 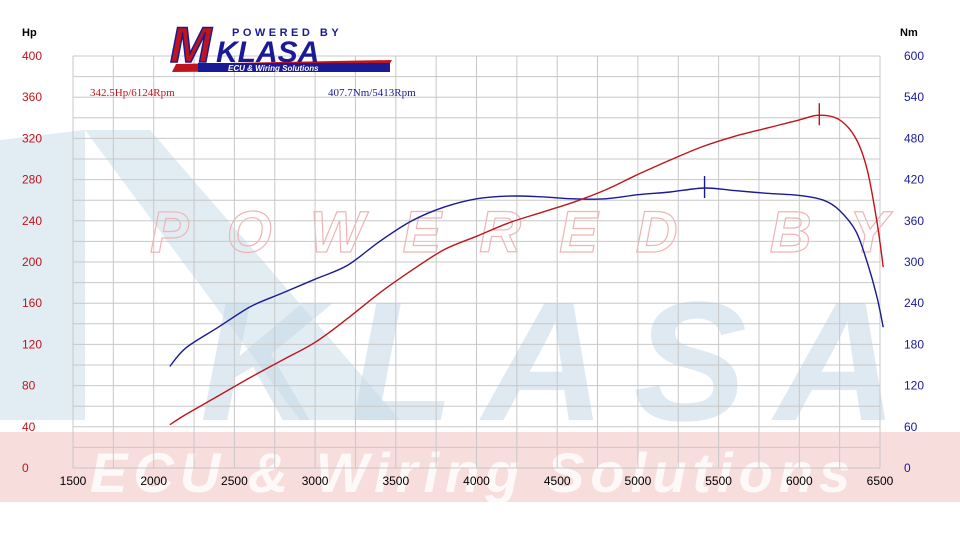 What do you see at coordinates (234, 481) in the screenshot?
I see `x-tick-label: 2500` at bounding box center [234, 481].